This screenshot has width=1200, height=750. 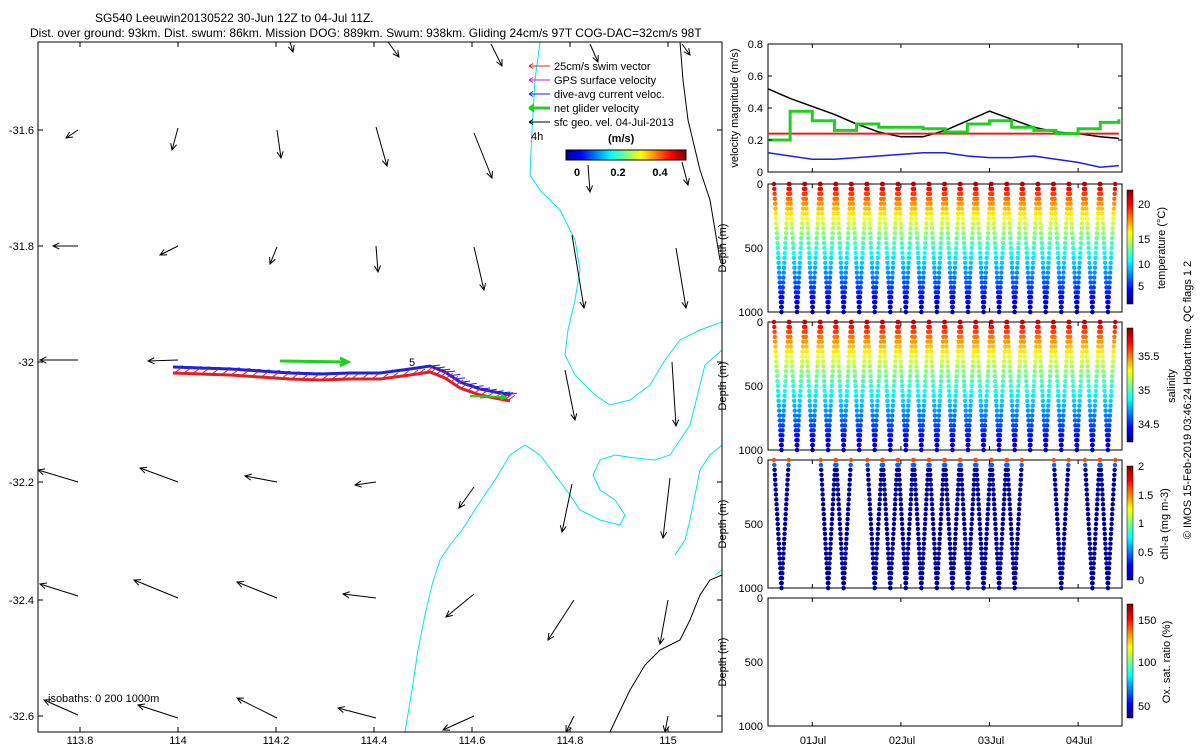 What do you see at coordinates (596, 109) in the screenshot?
I see `legend-net-velocity: net glider velocity` at bounding box center [596, 109].